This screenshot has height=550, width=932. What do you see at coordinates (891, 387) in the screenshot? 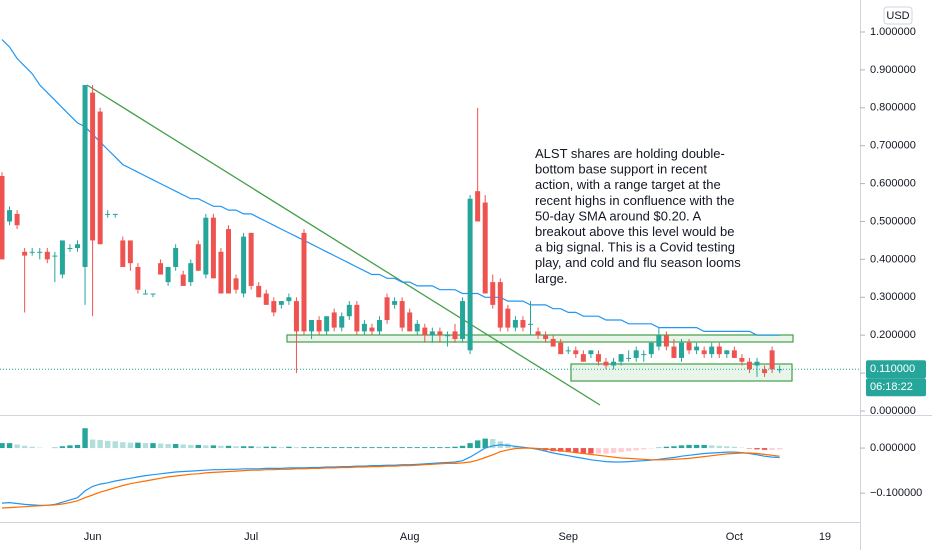
I see `countdown-label: 06:18:22` at bounding box center [891, 387].